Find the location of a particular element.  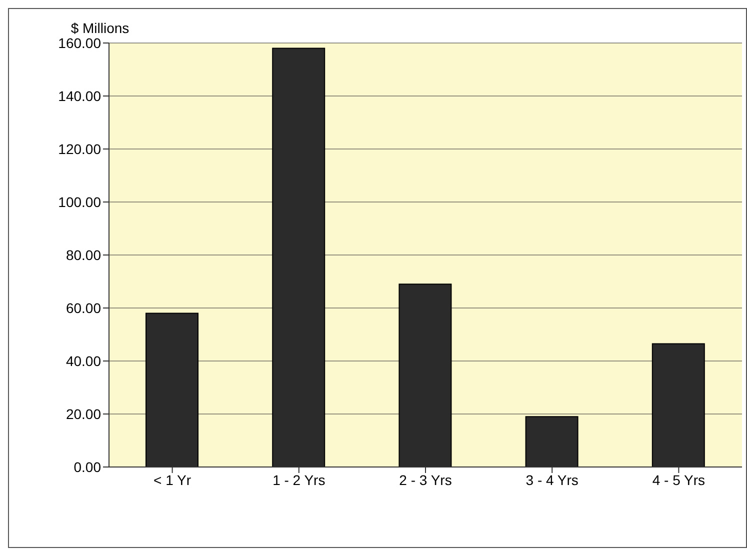

y-tick-label: 120.00 is located at coordinates (80, 148).